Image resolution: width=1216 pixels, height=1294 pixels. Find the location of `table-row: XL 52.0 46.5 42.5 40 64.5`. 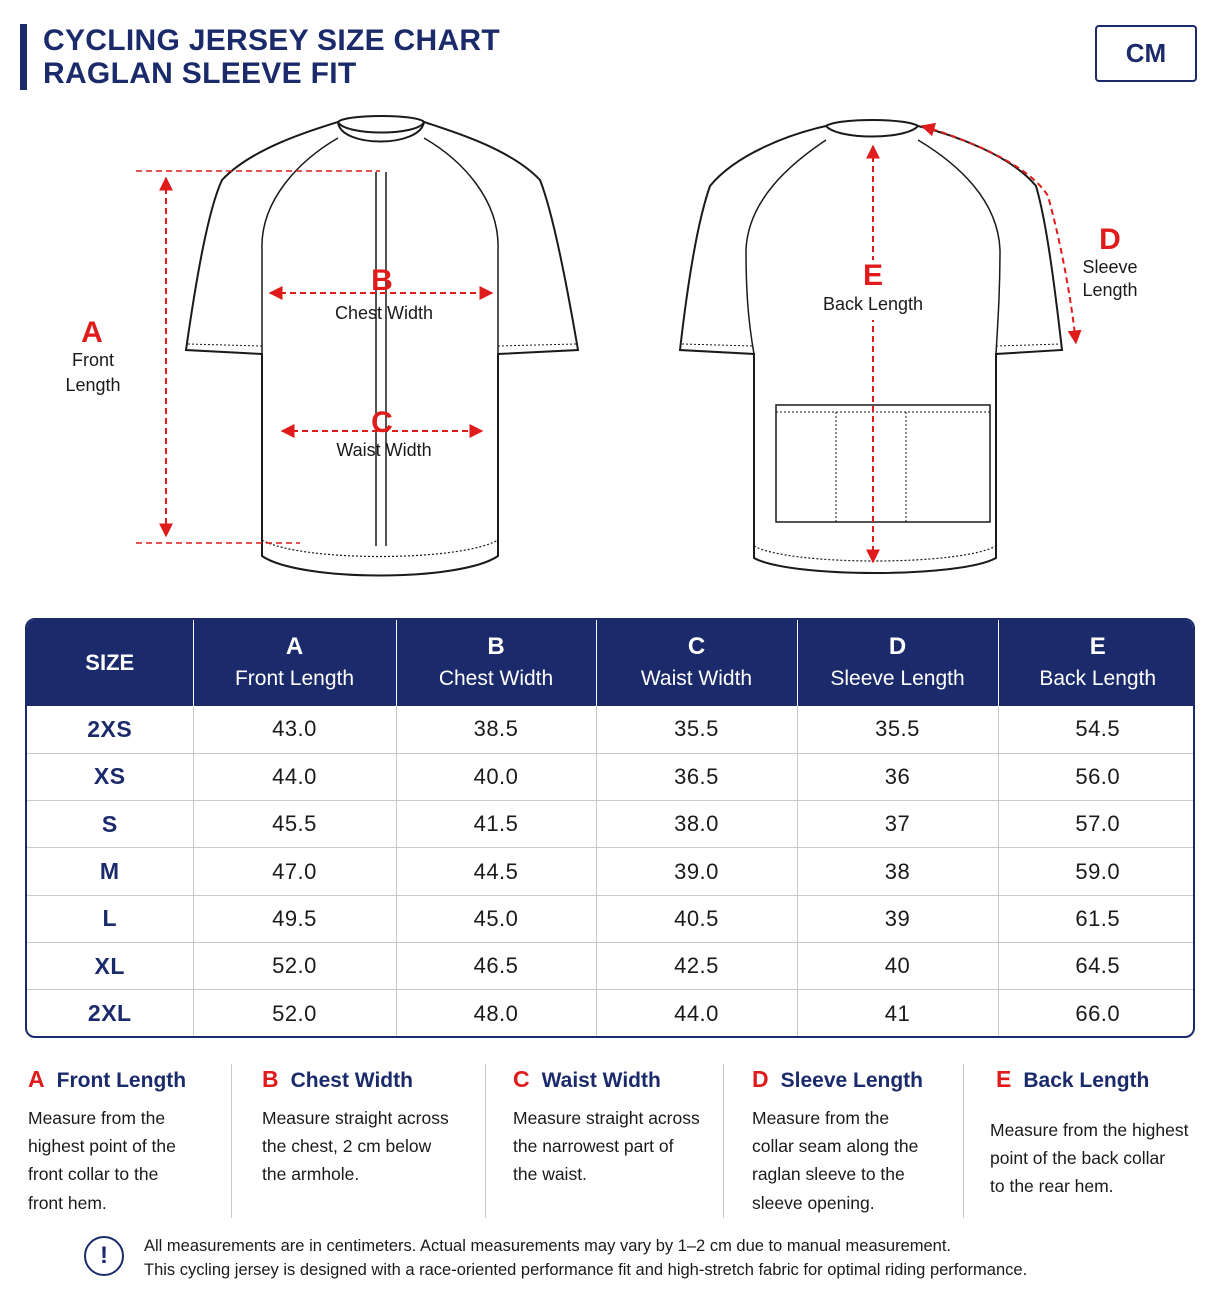

table-row: XL 52.0 46.5 42.5 40 64.5 is located at coordinates (610, 966).